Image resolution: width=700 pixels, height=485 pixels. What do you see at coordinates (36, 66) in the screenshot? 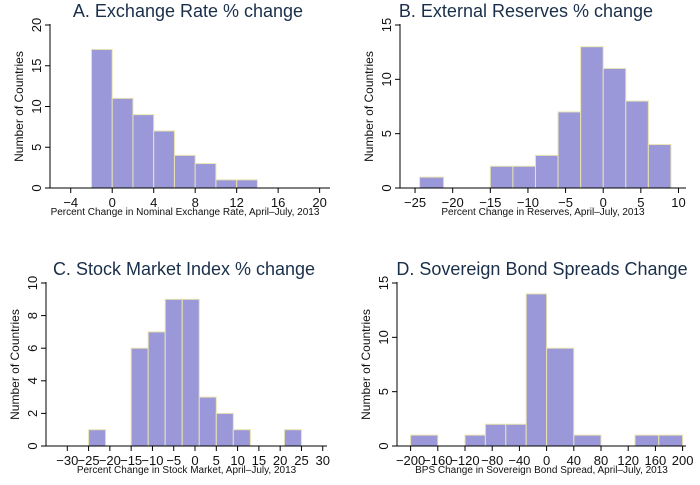
I see `panel-a-y-tick-label: 15` at bounding box center [36, 66].